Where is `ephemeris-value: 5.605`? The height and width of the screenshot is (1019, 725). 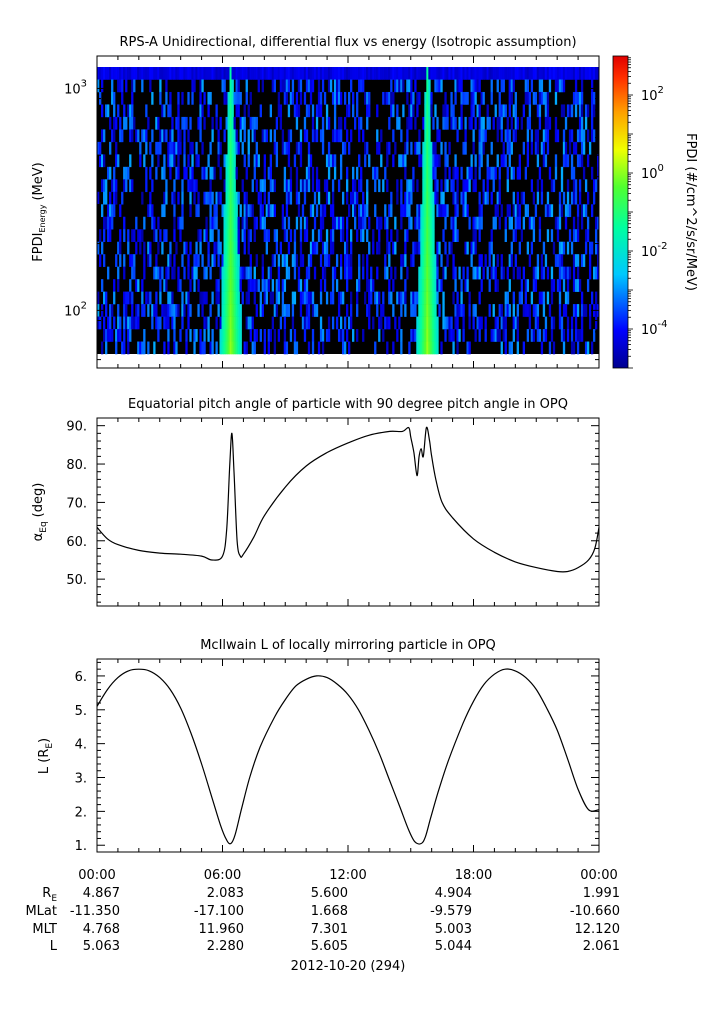
ephemeris-value: 5.605 is located at coordinates (329, 946).